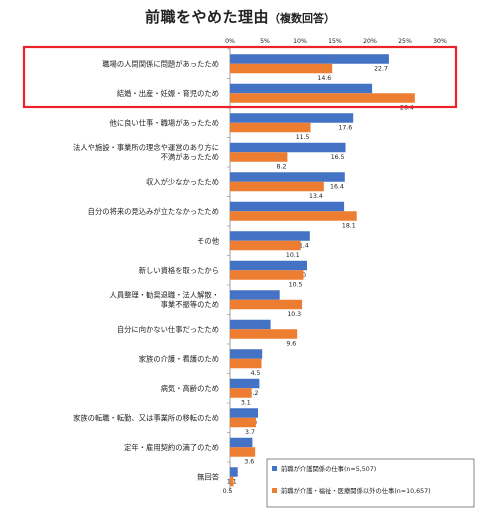 This screenshot has height=517, width=480. I want to click on category-label: 法人や施設・事業所の理念や運営のあり方に, so click(146, 147).